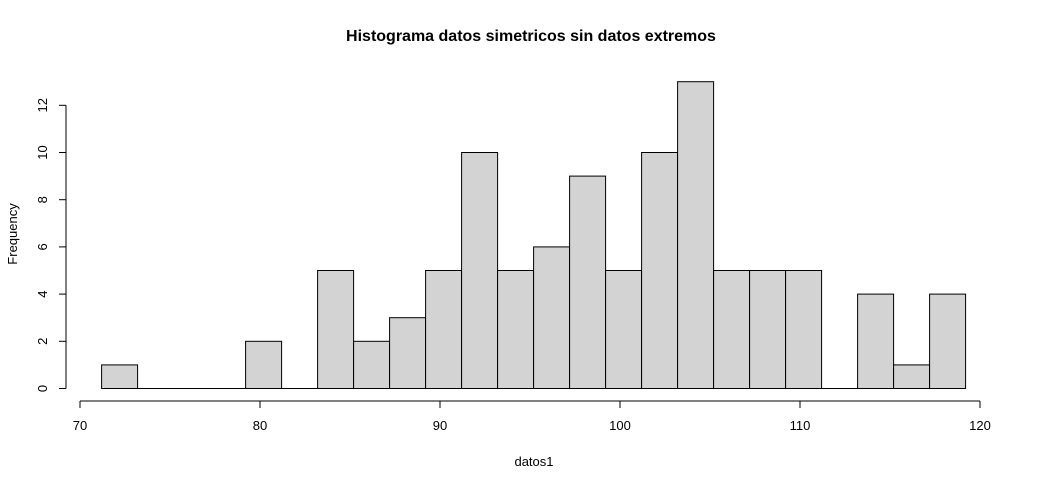 The height and width of the screenshot is (492, 1038). I want to click on x-tick-label: 120, so click(980, 425).